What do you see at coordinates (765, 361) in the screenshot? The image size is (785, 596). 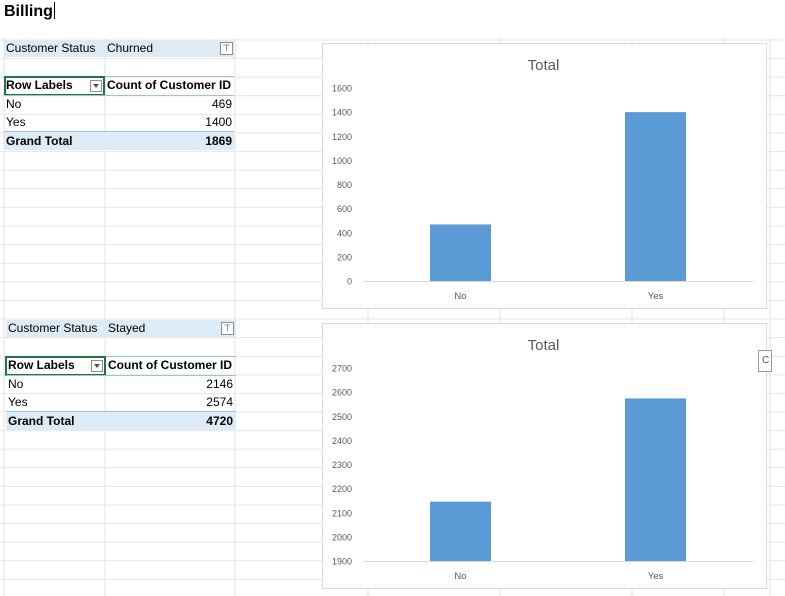 I see `chart-side-tab: C` at bounding box center [765, 361].